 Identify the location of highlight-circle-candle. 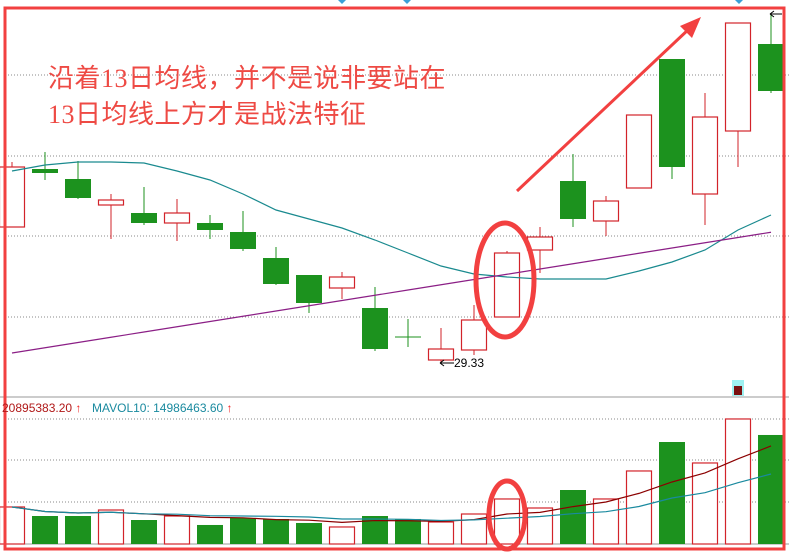
(505, 280).